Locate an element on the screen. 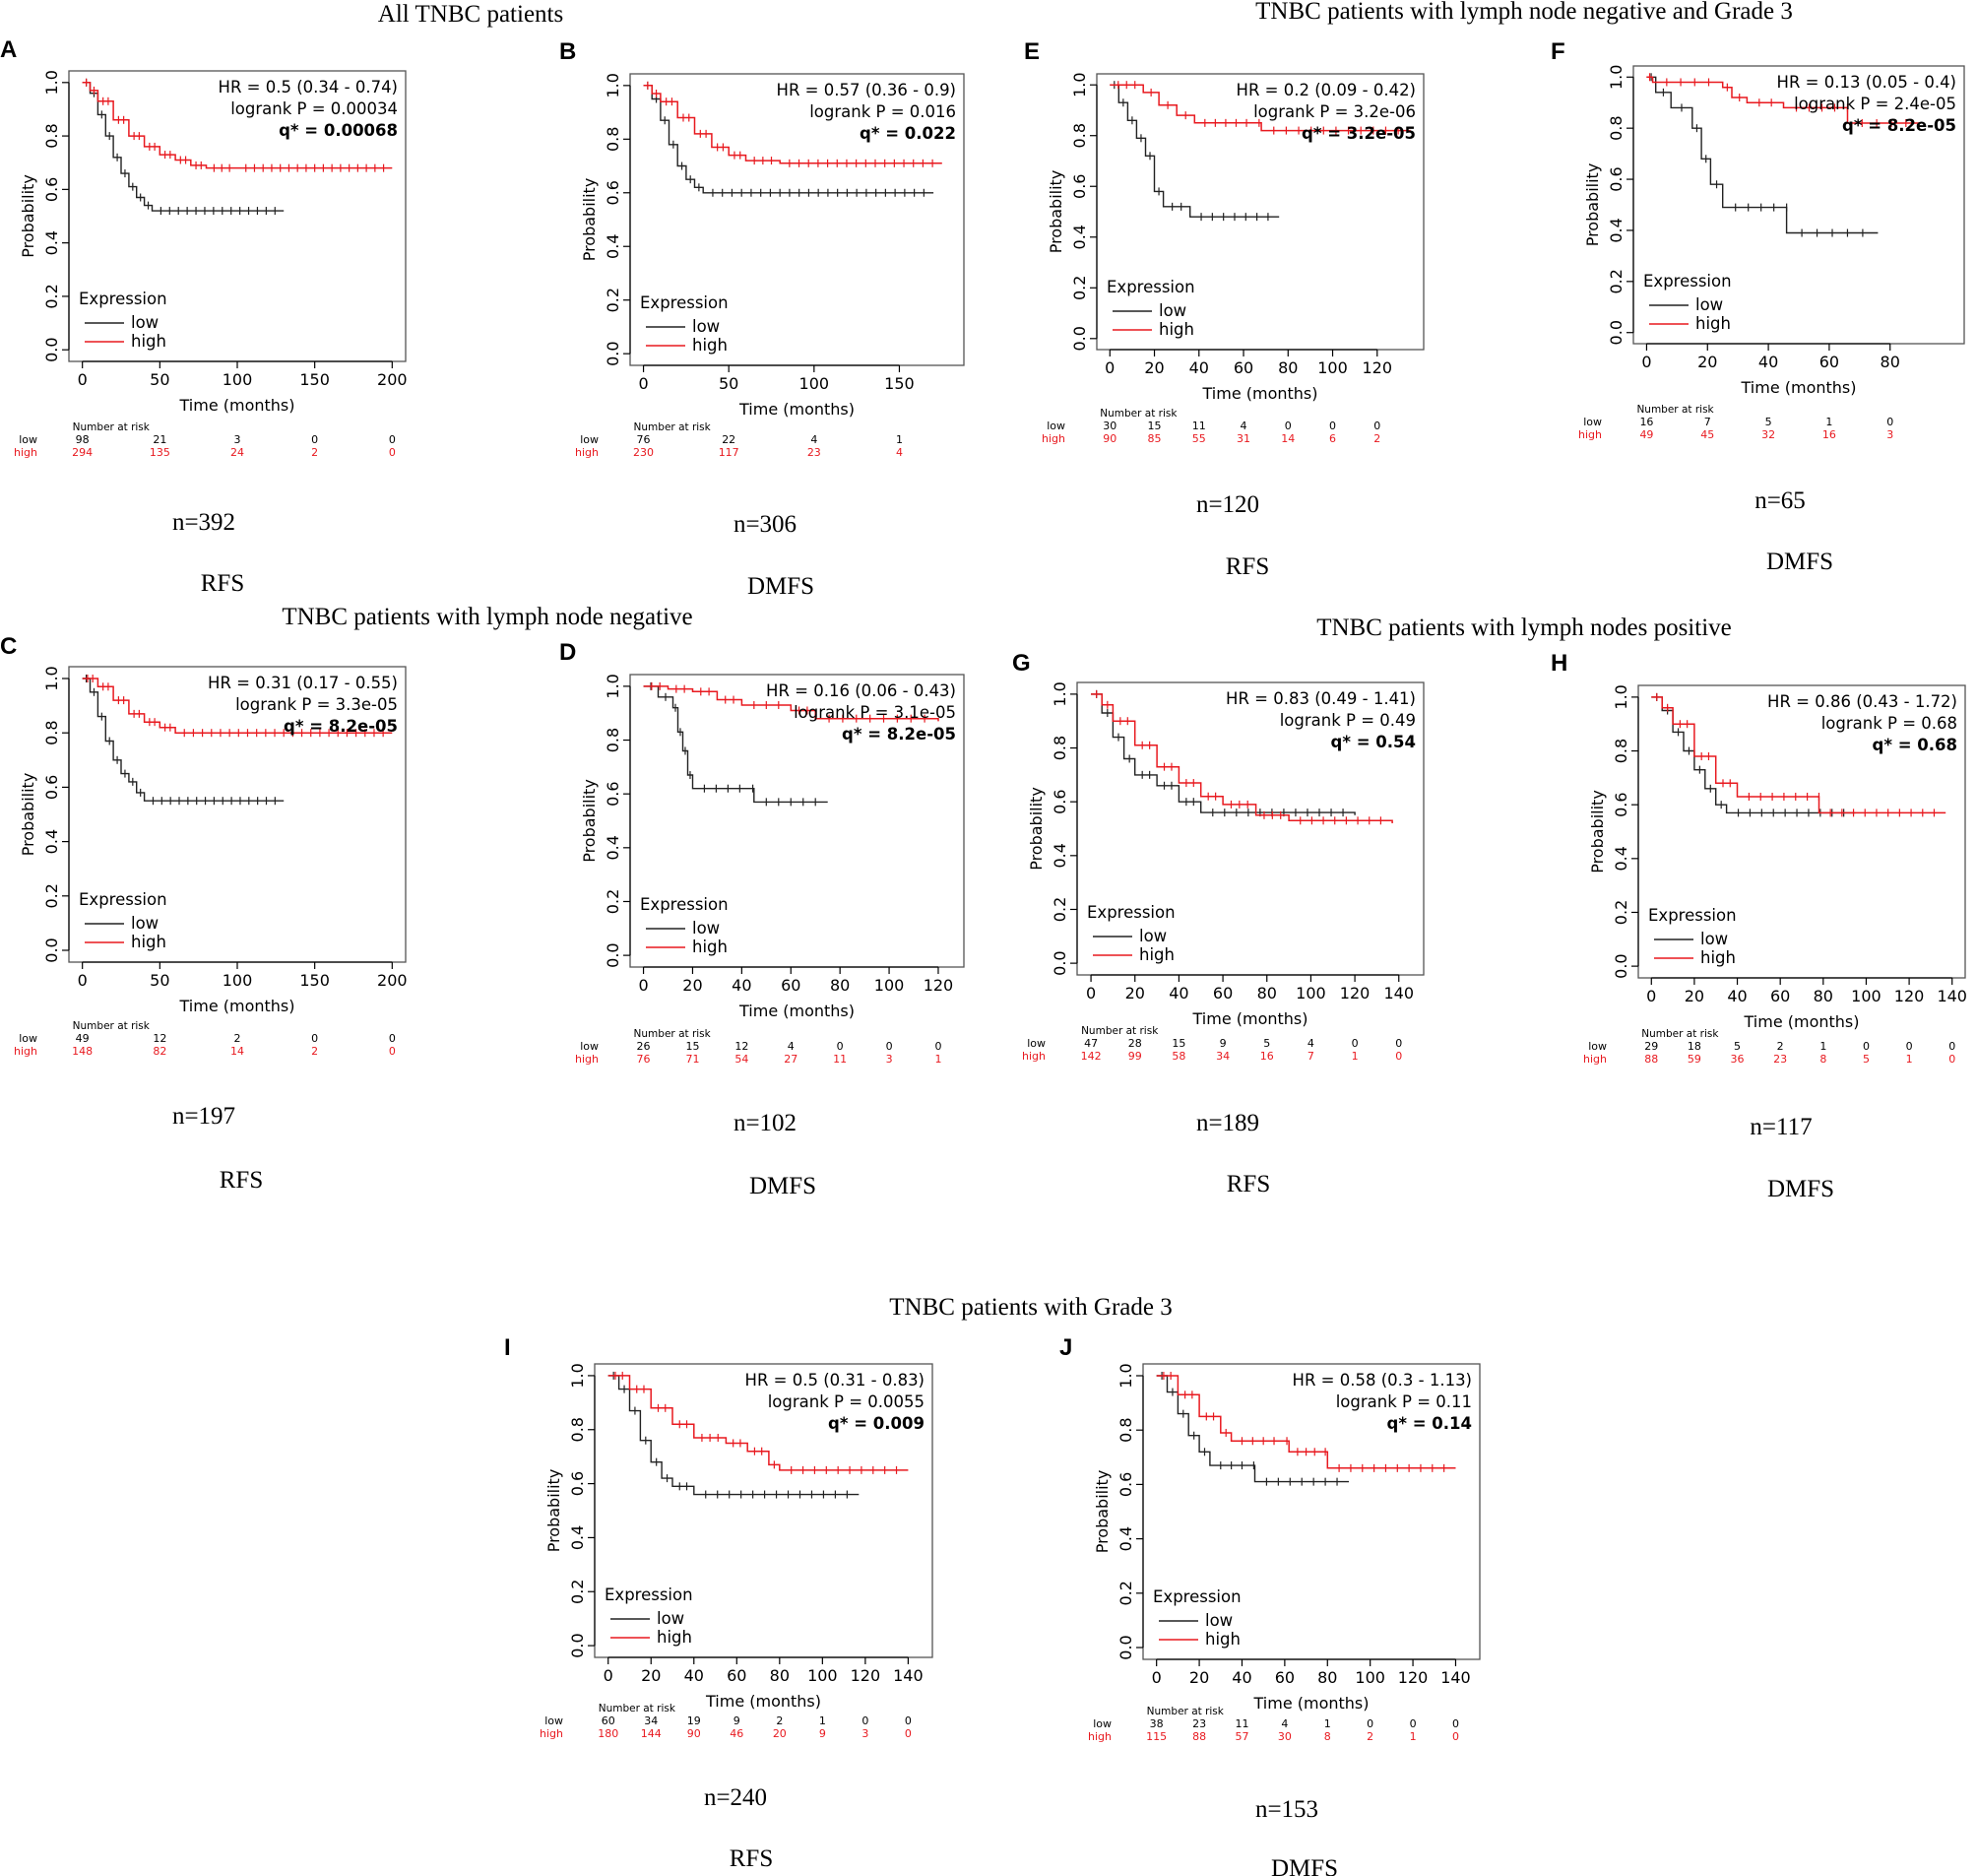  hazard-ratio-text: HR = 0.5 (0.31 - 0.83) is located at coordinates (835, 1381).